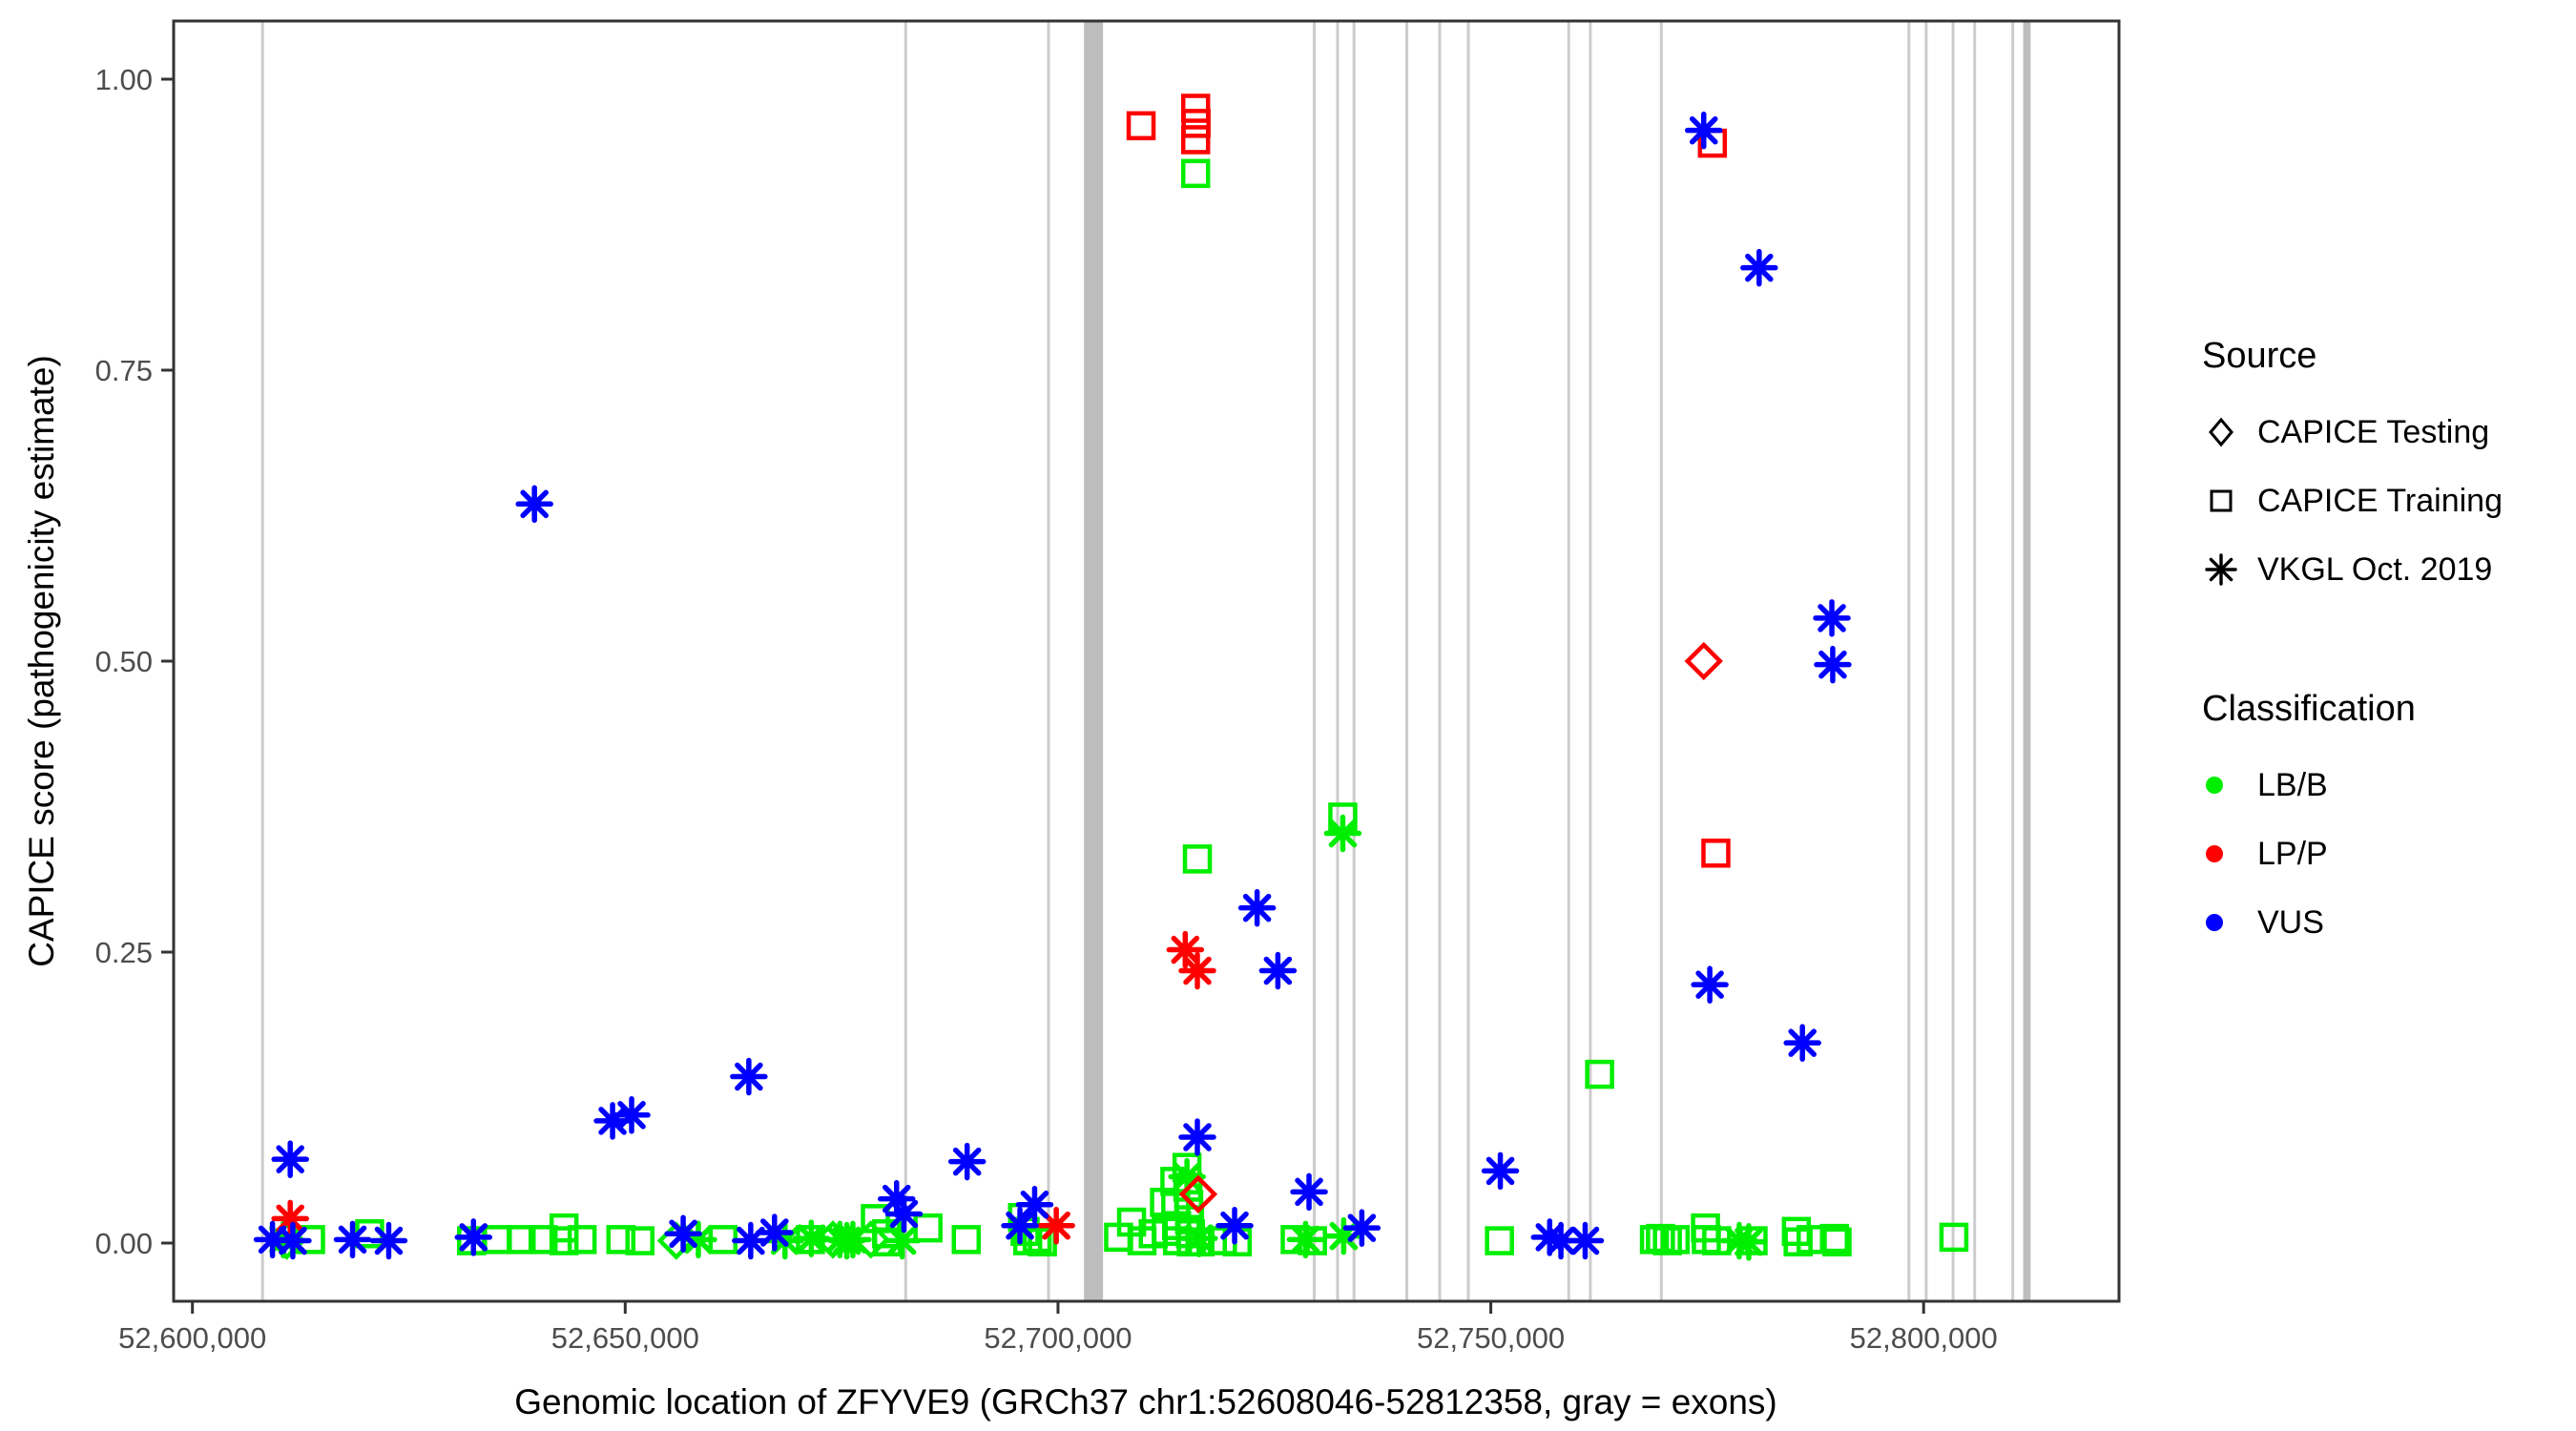  I want to click on legend-label: CAPICE Testing, so click(2373, 431).